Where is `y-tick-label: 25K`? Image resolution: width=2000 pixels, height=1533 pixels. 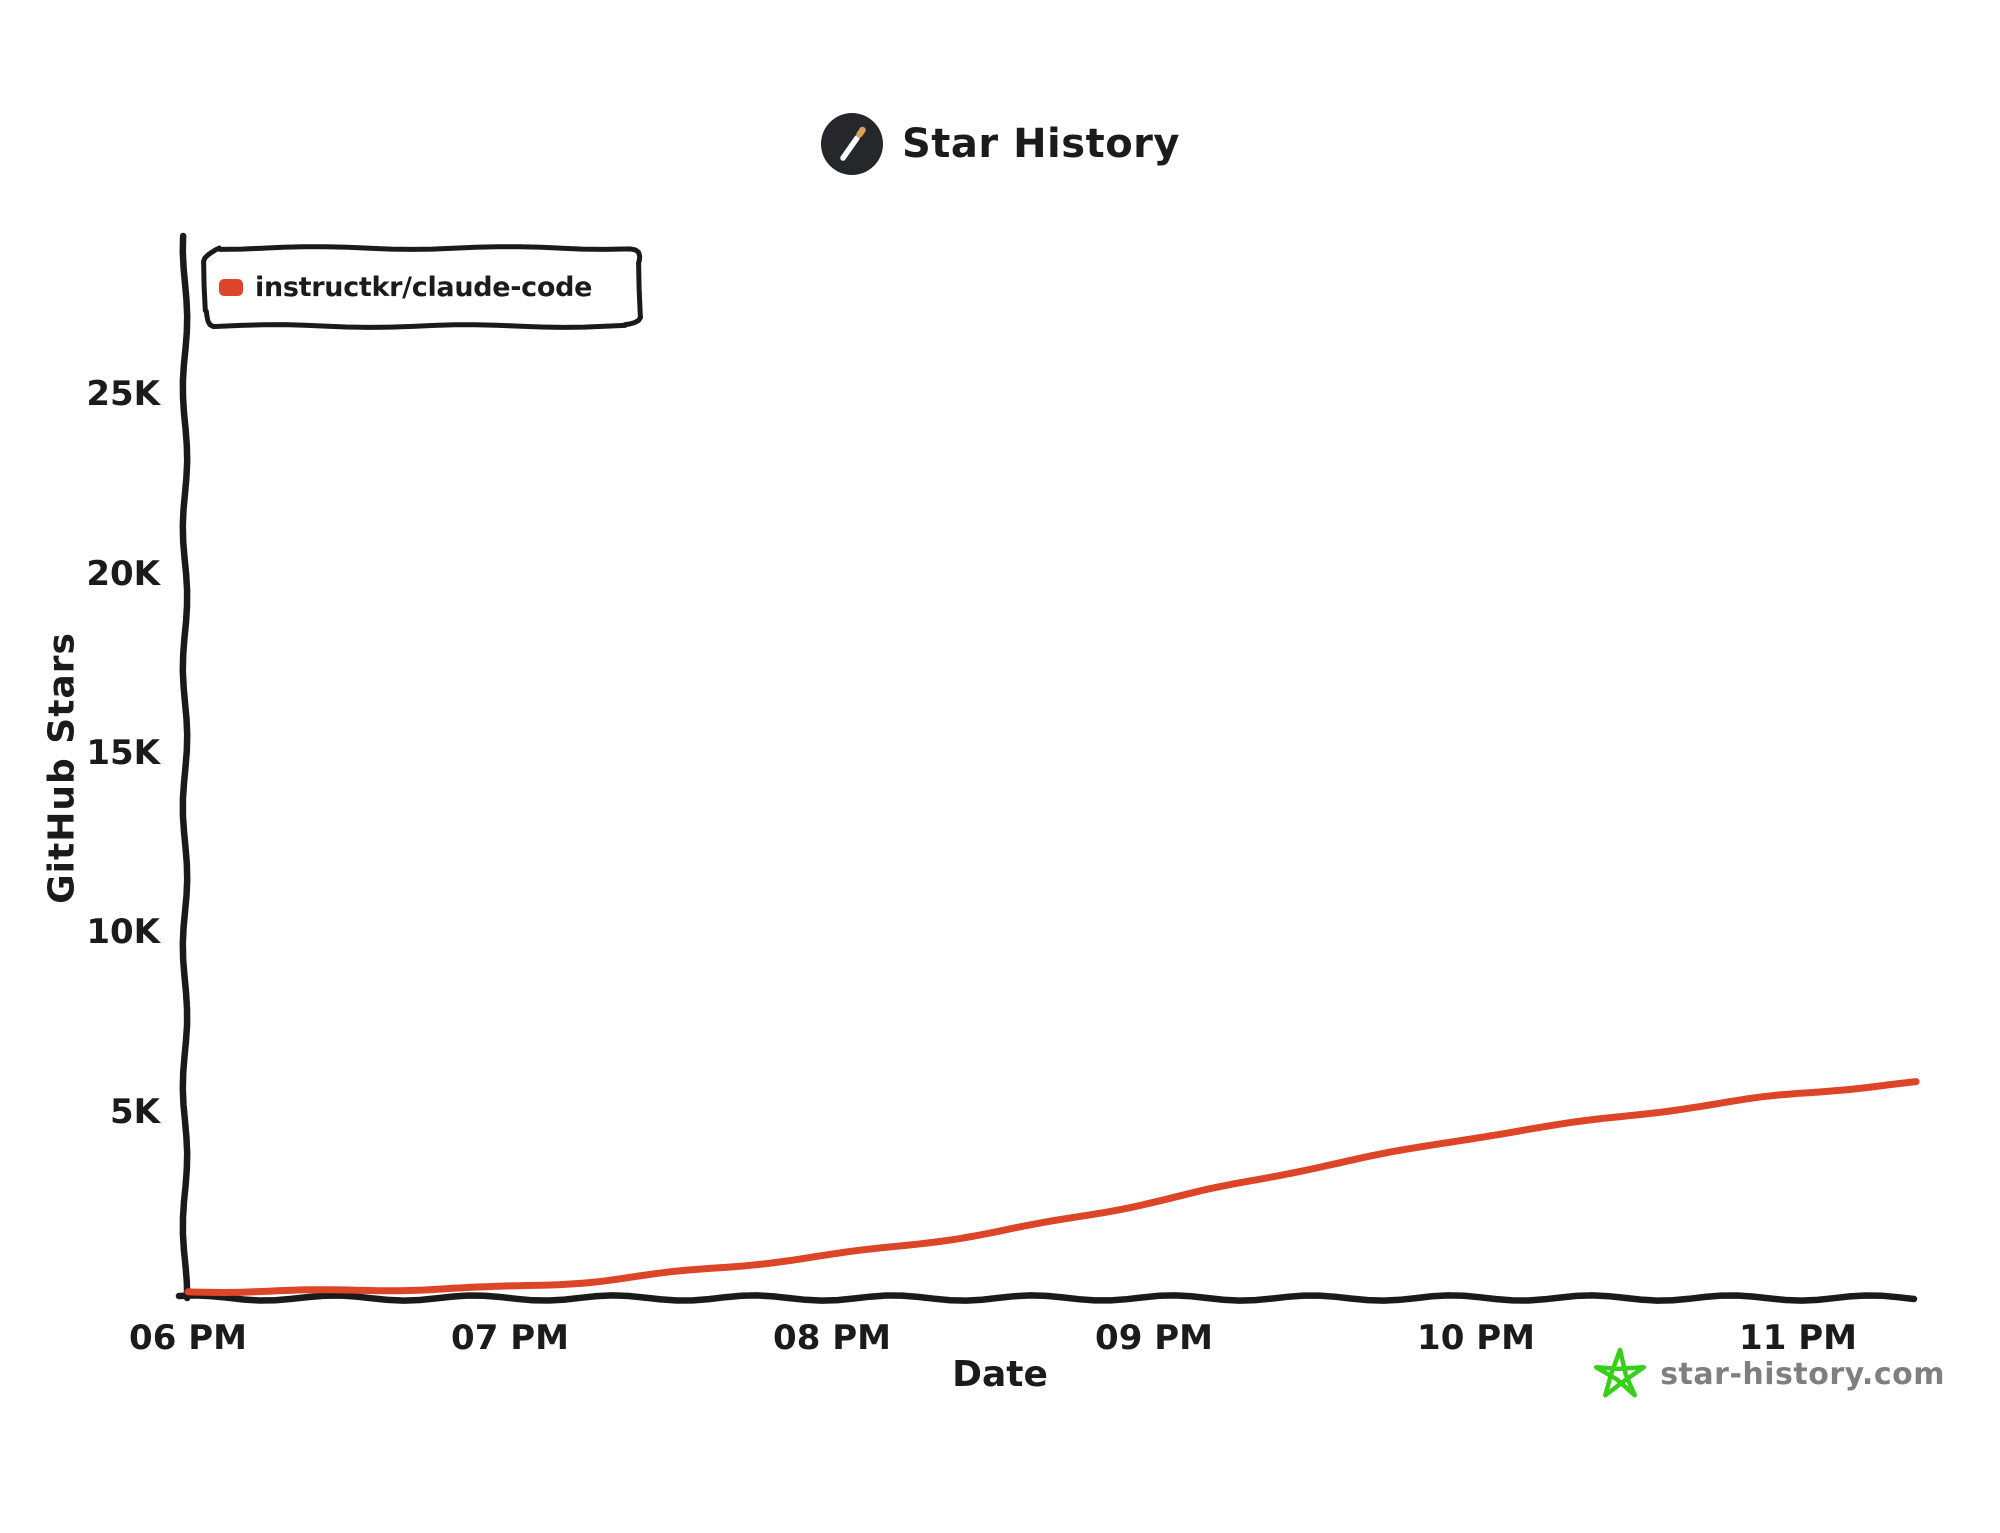
y-tick-label: 25K is located at coordinates (123, 394).